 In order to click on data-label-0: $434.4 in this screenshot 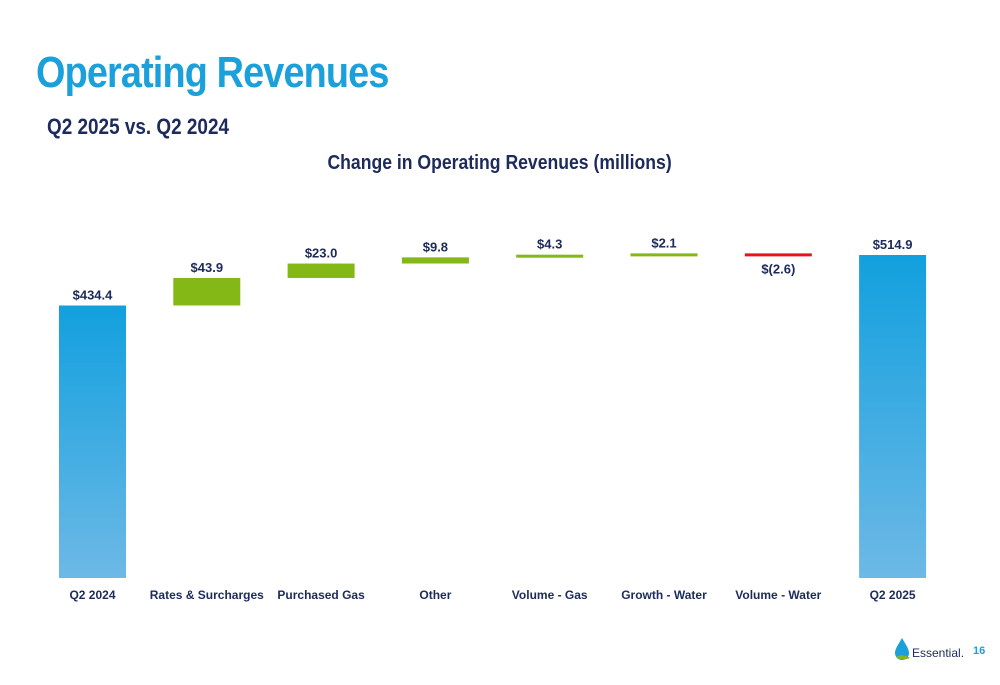, I will do `click(93, 294)`.